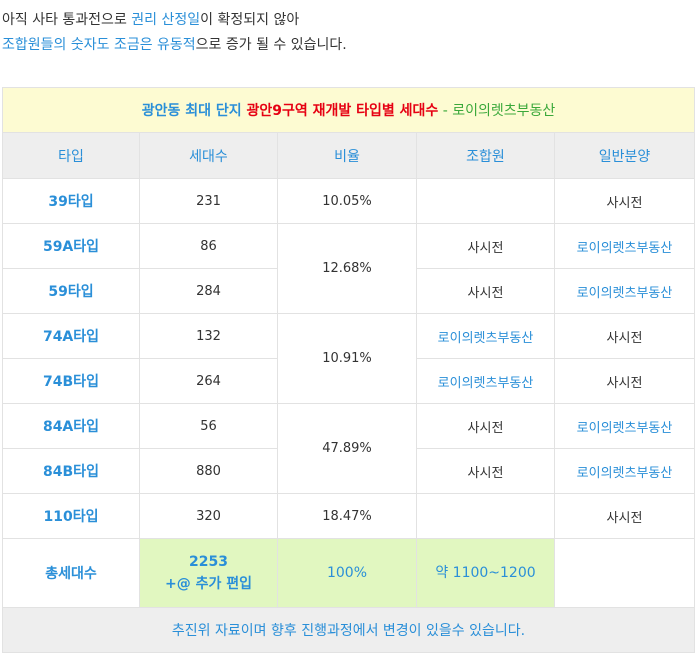 The height and width of the screenshot is (659, 695). I want to click on total-ratio: 100%, so click(347, 573).